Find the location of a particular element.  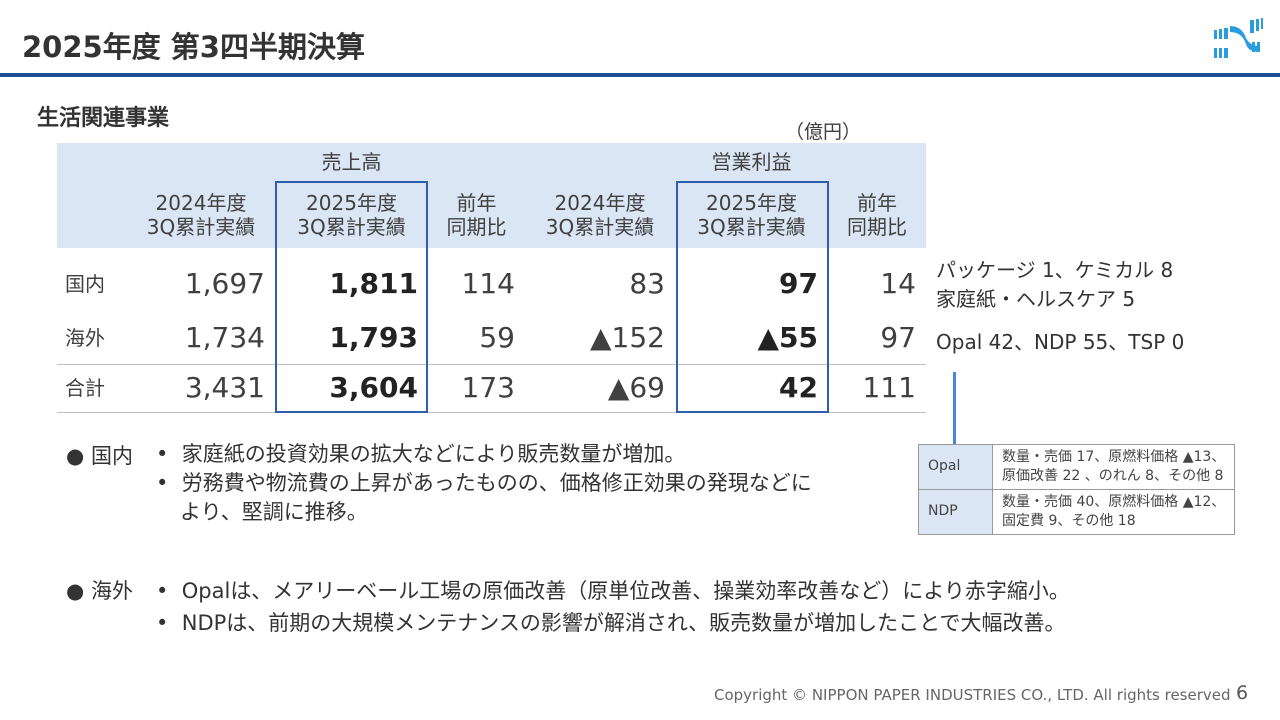

row-label: 国内 is located at coordinates (85, 284).